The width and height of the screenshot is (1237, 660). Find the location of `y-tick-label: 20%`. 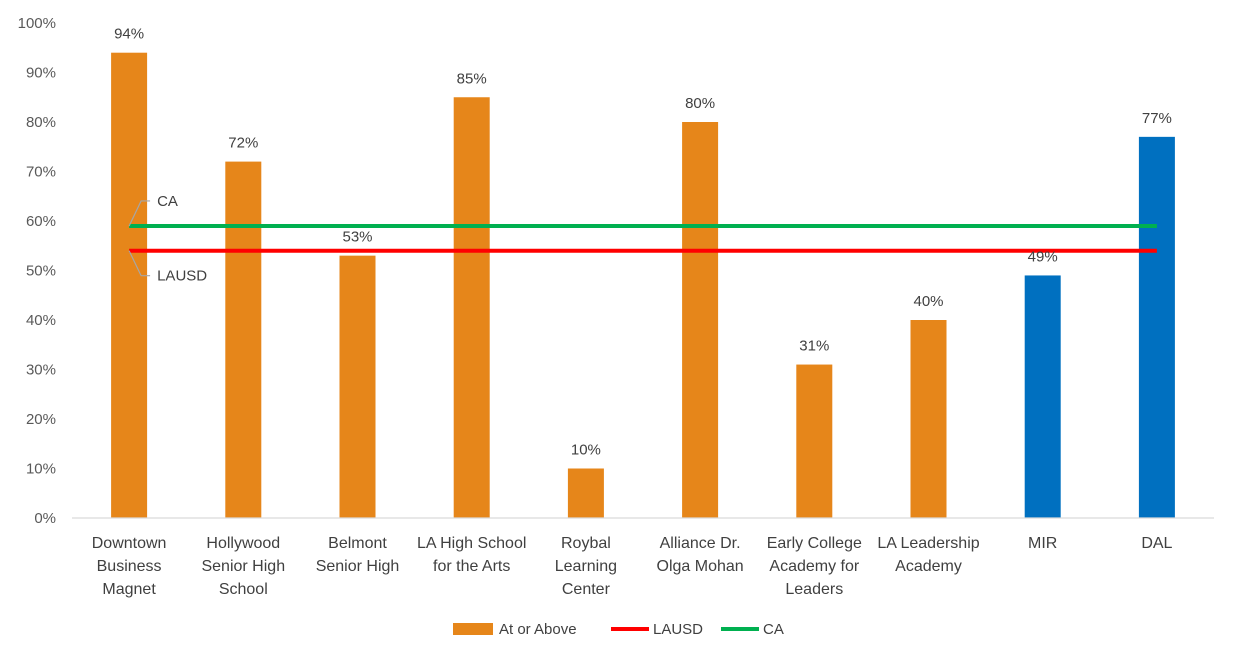

y-tick-label: 20% is located at coordinates (41, 419).